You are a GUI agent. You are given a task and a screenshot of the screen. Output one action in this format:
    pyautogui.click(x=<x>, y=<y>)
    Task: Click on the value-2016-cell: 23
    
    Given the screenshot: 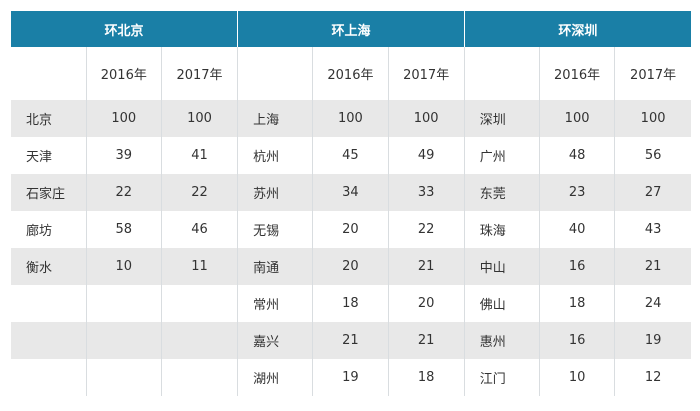 What is the action you would take?
    pyautogui.click(x=577, y=192)
    